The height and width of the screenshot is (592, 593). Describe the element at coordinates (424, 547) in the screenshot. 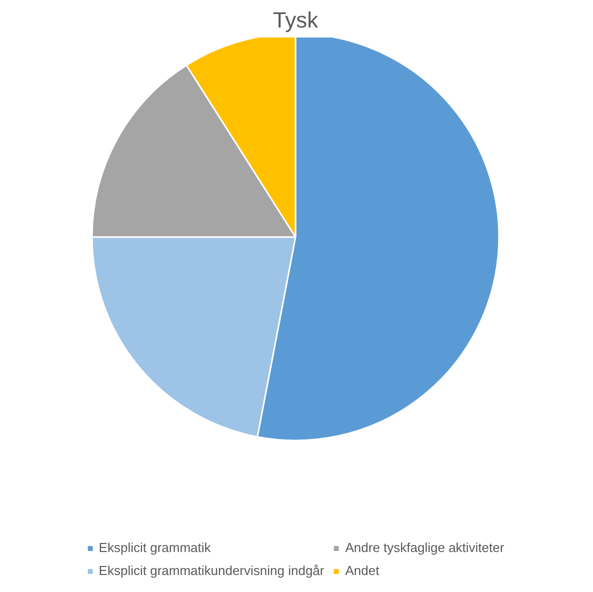

I see `legend-label: Andre tyskfaglige aktiviteter` at that location.